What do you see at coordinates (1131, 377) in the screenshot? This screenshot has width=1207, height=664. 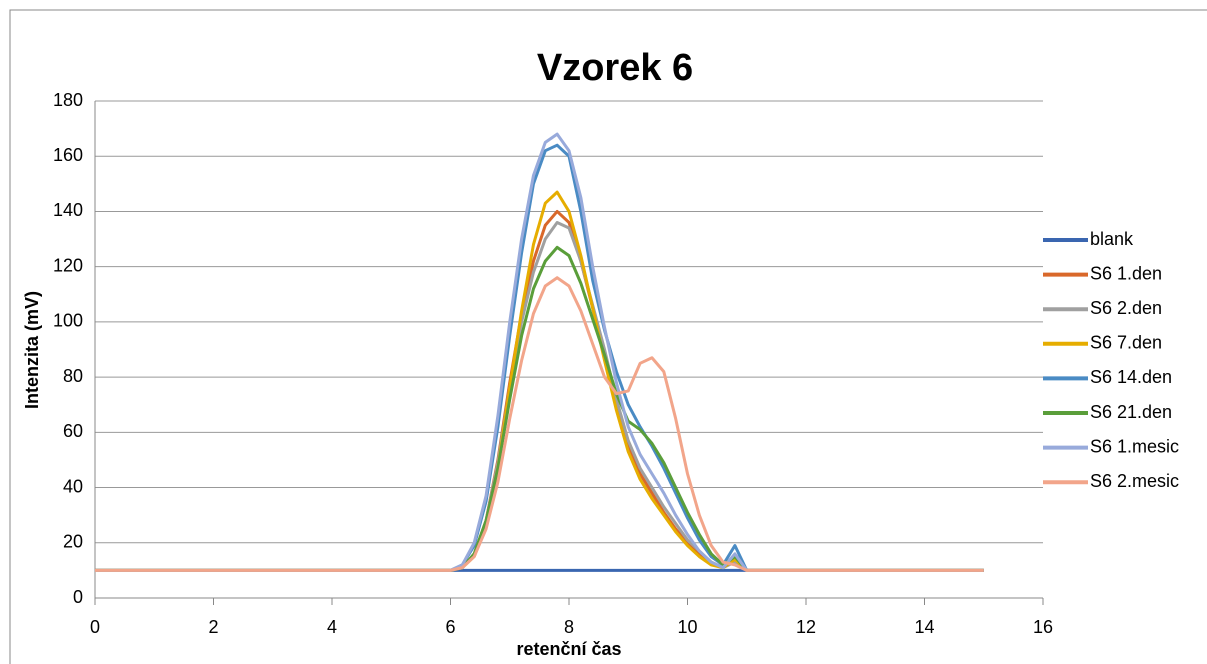 I see `legend-label: S6 14.den` at bounding box center [1131, 377].